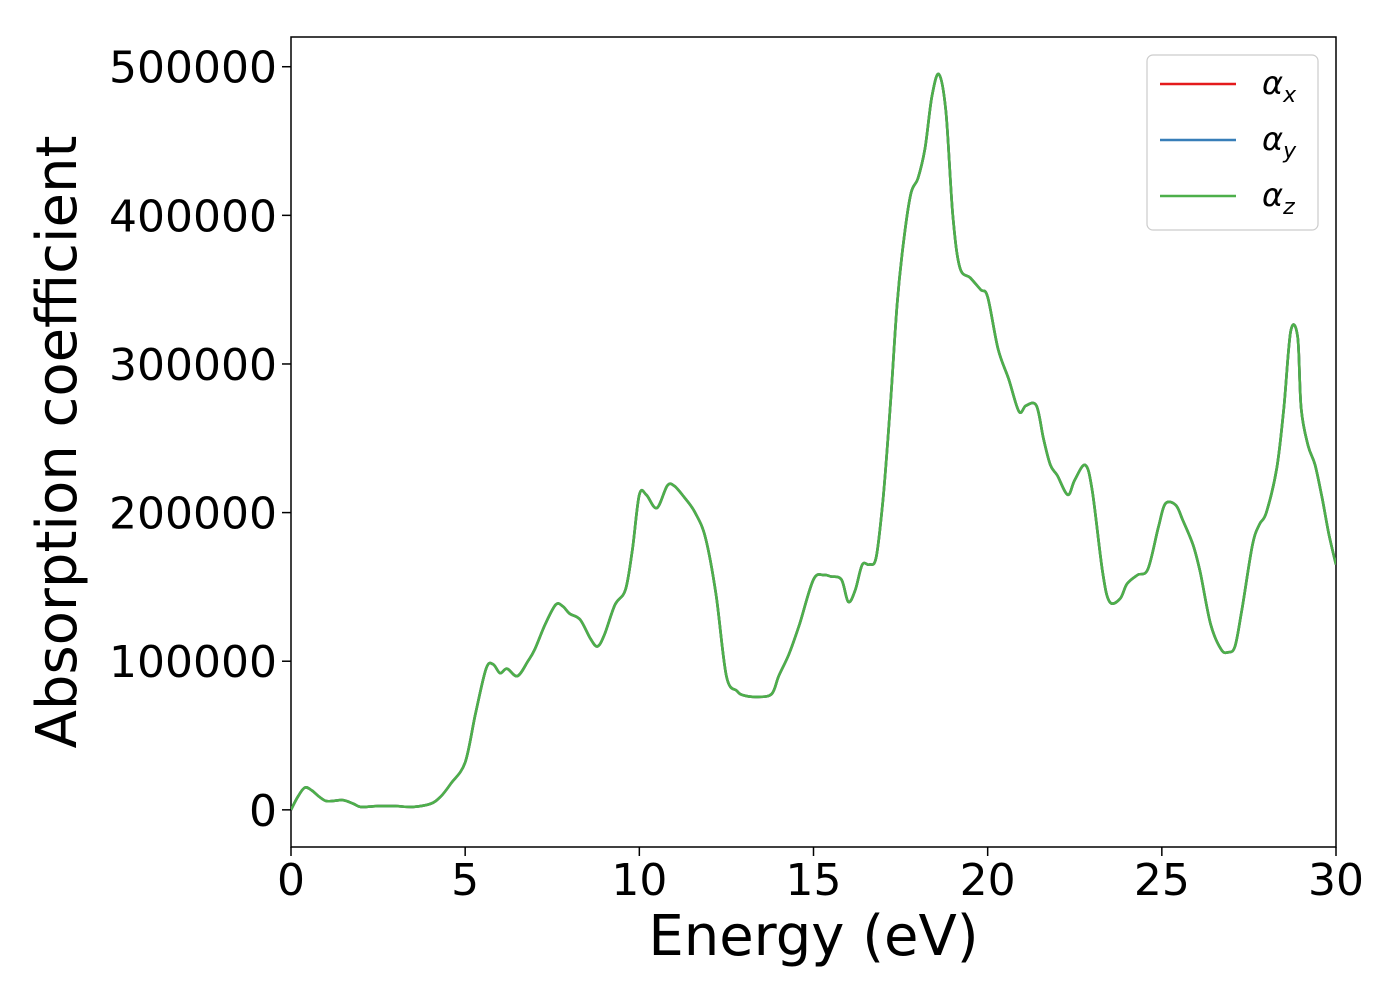  Describe the element at coordinates (193, 68) in the screenshot. I see `y-tick-label: 500000` at that location.